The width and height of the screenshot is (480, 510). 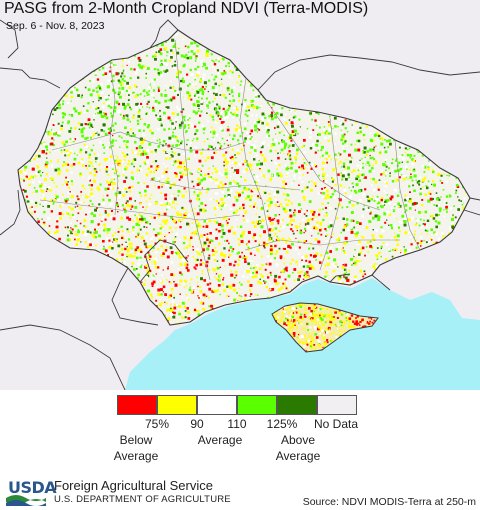 What do you see at coordinates (157, 424) in the screenshot?
I see `legend-tick-75: 75%` at bounding box center [157, 424].